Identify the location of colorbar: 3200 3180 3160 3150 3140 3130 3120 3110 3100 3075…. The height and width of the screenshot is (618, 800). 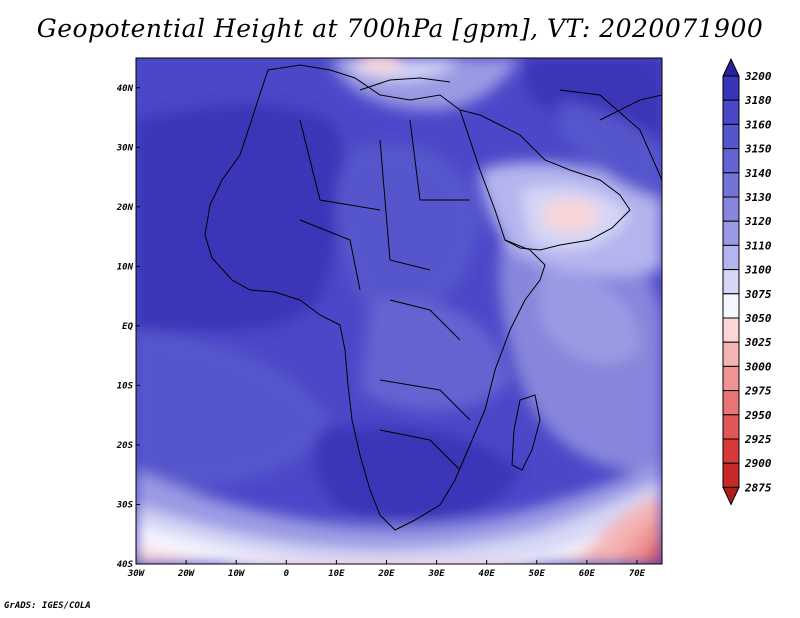
(747, 281).